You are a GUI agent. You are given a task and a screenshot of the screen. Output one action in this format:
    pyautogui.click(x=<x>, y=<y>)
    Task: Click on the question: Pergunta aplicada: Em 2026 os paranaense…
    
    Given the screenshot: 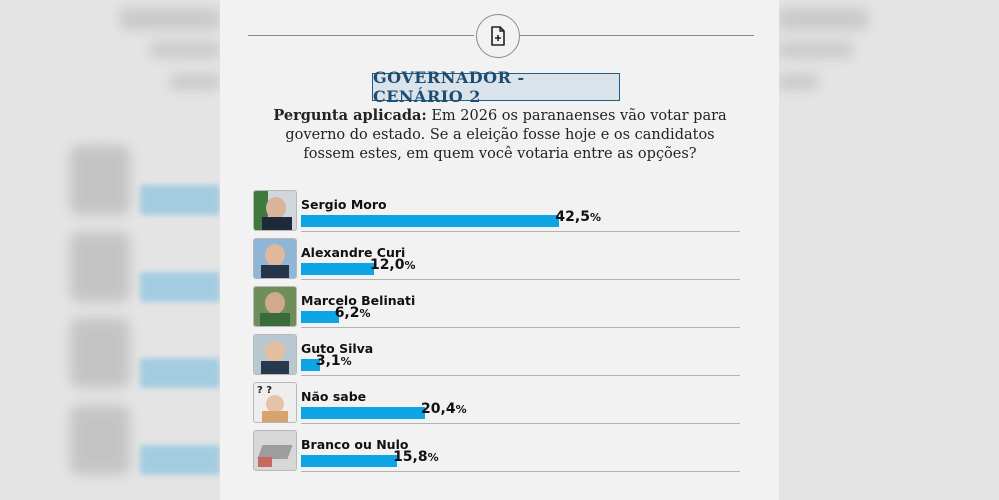 What is the action you would take?
    pyautogui.click(x=500, y=135)
    